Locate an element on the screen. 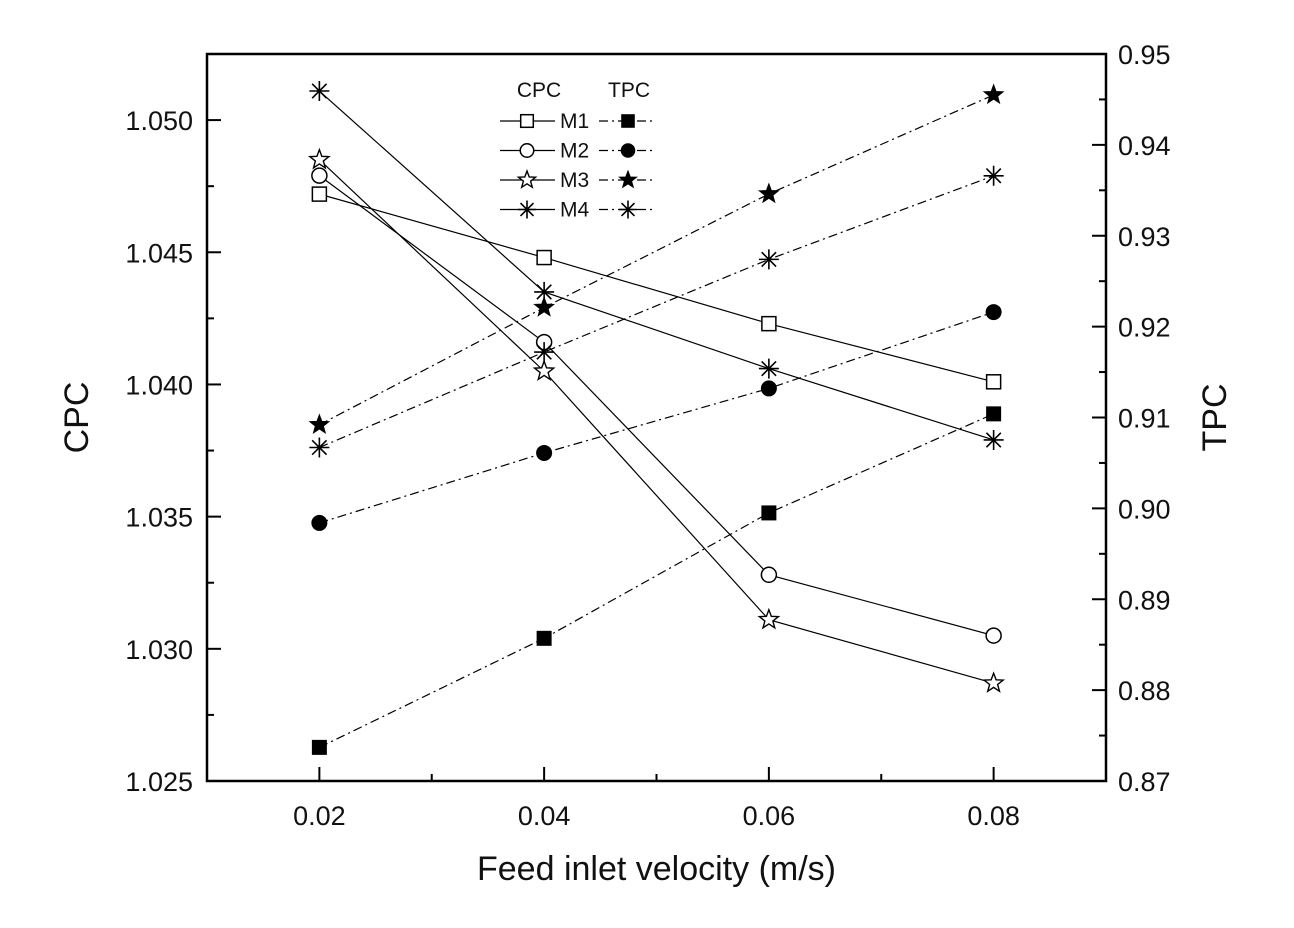 This screenshot has height=928, width=1294. x-tick-label: 0.08 is located at coordinates (993, 816).